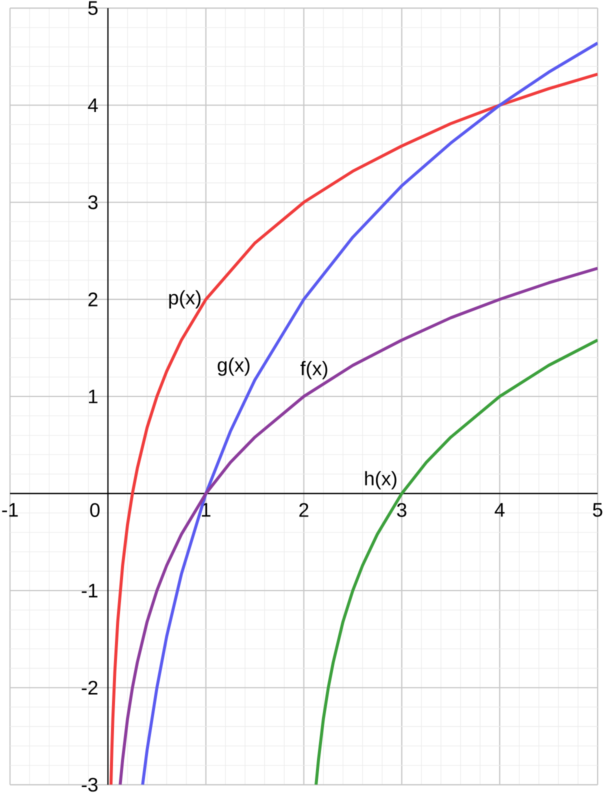  What do you see at coordinates (303, 510) in the screenshot?
I see `x-tick-label: 2` at bounding box center [303, 510].